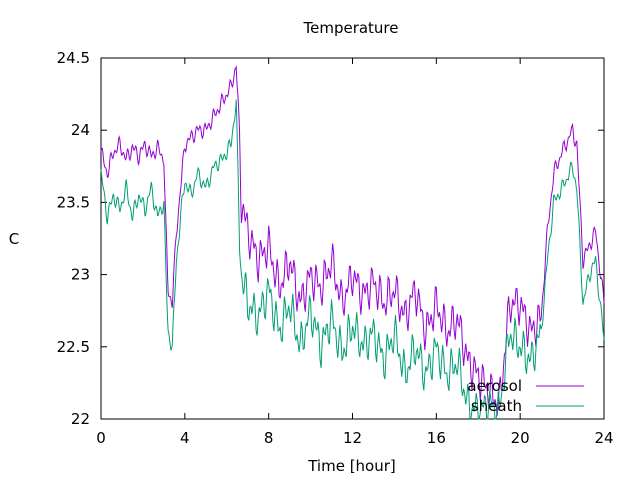  What do you see at coordinates (352, 438) in the screenshot?
I see `x-tick-label: 12` at bounding box center [352, 438].